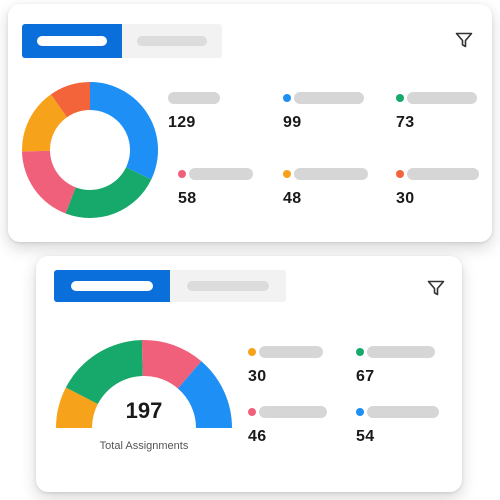 The image size is (500, 500). I want to click on semi-donut-chart, so click(144, 384).